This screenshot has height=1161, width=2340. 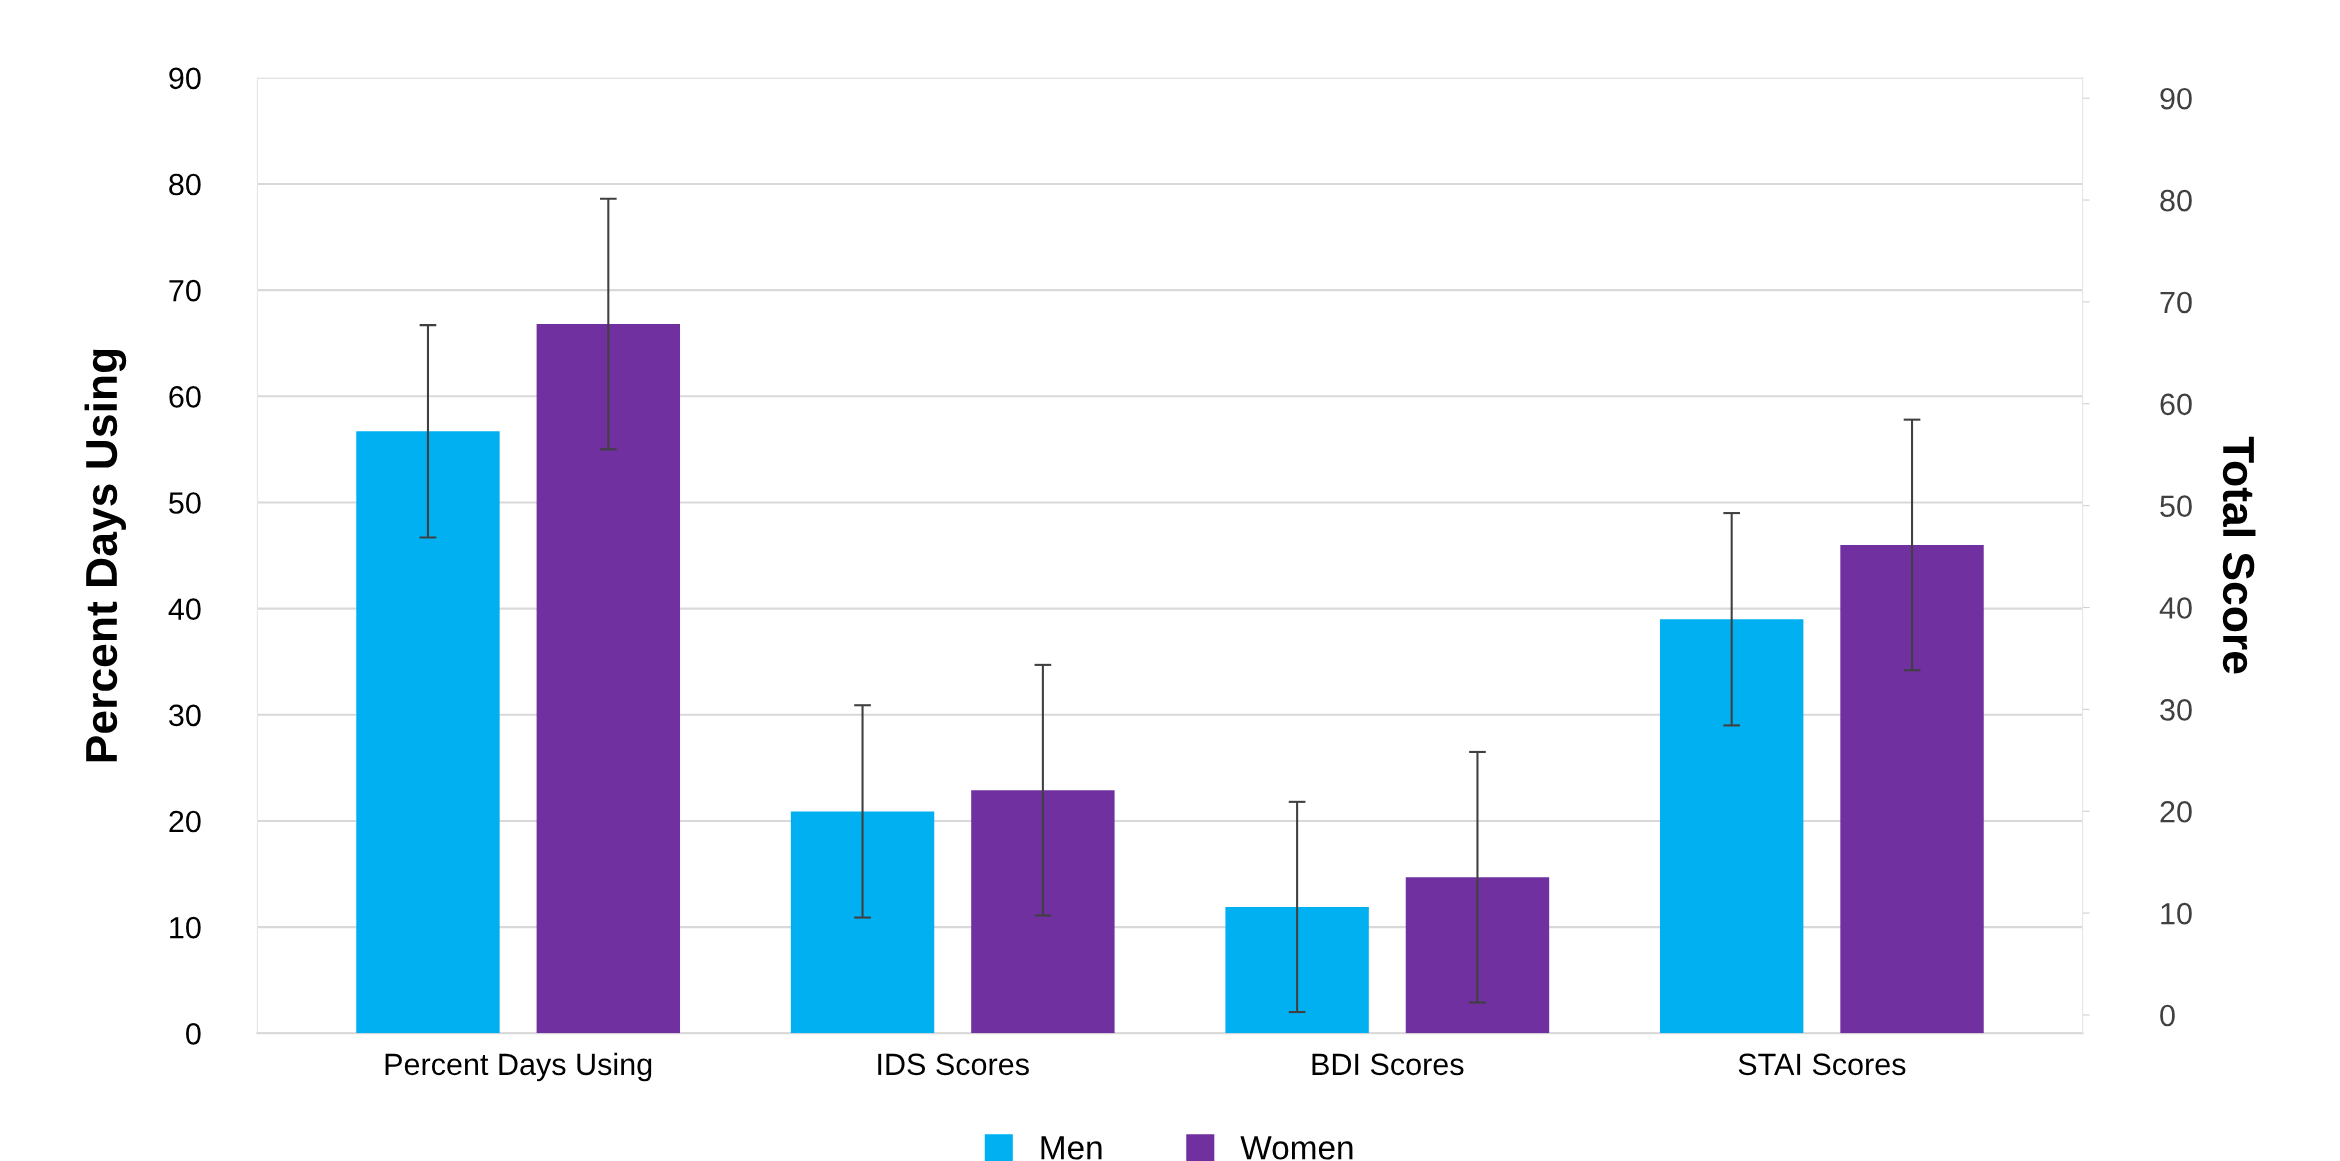 I want to click on y-tick-label: 90, so click(x=185, y=78).